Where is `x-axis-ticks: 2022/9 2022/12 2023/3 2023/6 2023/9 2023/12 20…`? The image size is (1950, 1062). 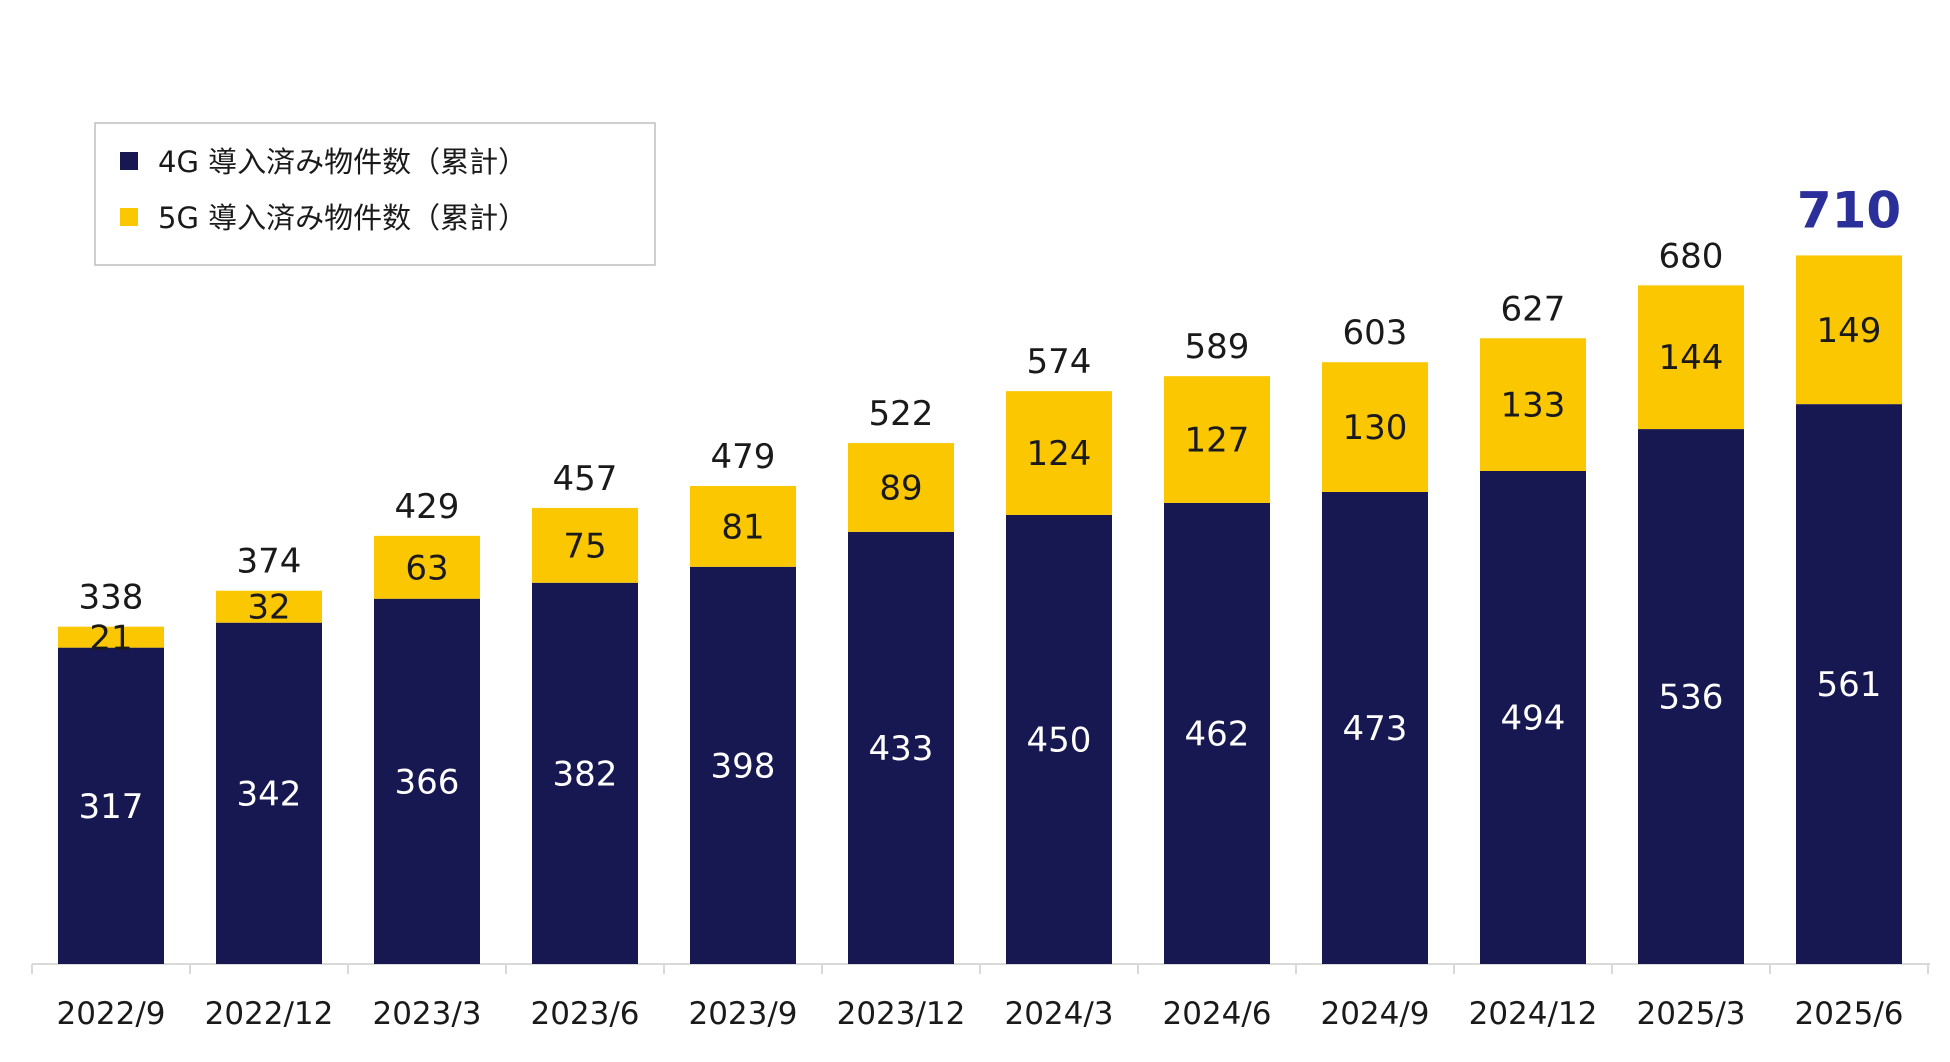 x-axis-ticks: 2022/9 2022/12 2023/3 2023/6 2023/9 2023/12 20… is located at coordinates (980, 998).